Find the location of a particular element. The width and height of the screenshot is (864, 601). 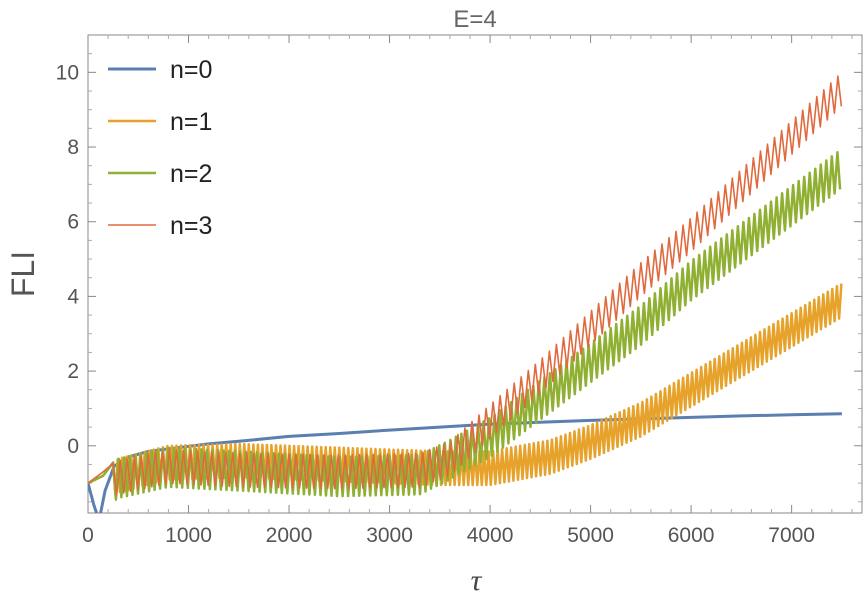

legend-label-n-1: n=1 is located at coordinates (191, 122).